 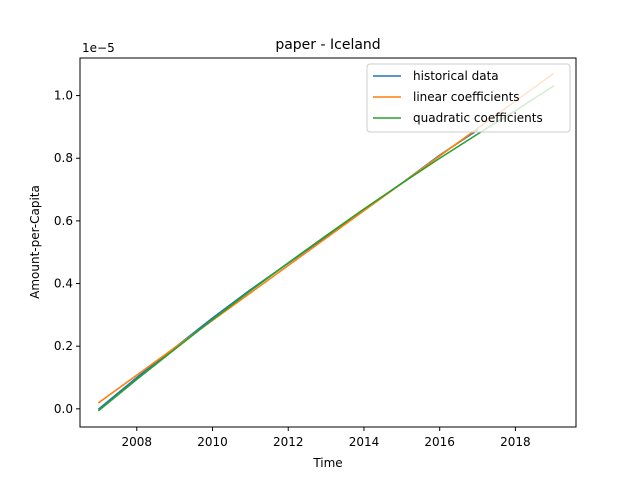 What do you see at coordinates (288, 442) in the screenshot?
I see `x-tick-label: 2012` at bounding box center [288, 442].